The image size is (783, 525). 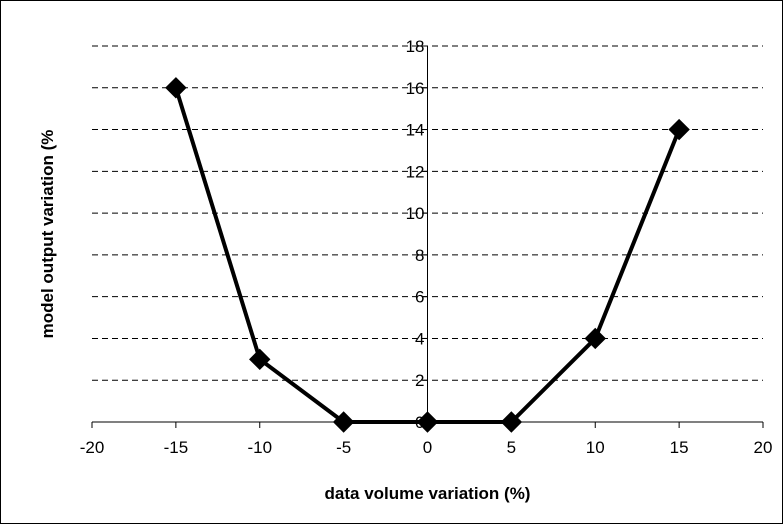 I want to click on y-tick-label-4: 4, so click(x=419, y=338).